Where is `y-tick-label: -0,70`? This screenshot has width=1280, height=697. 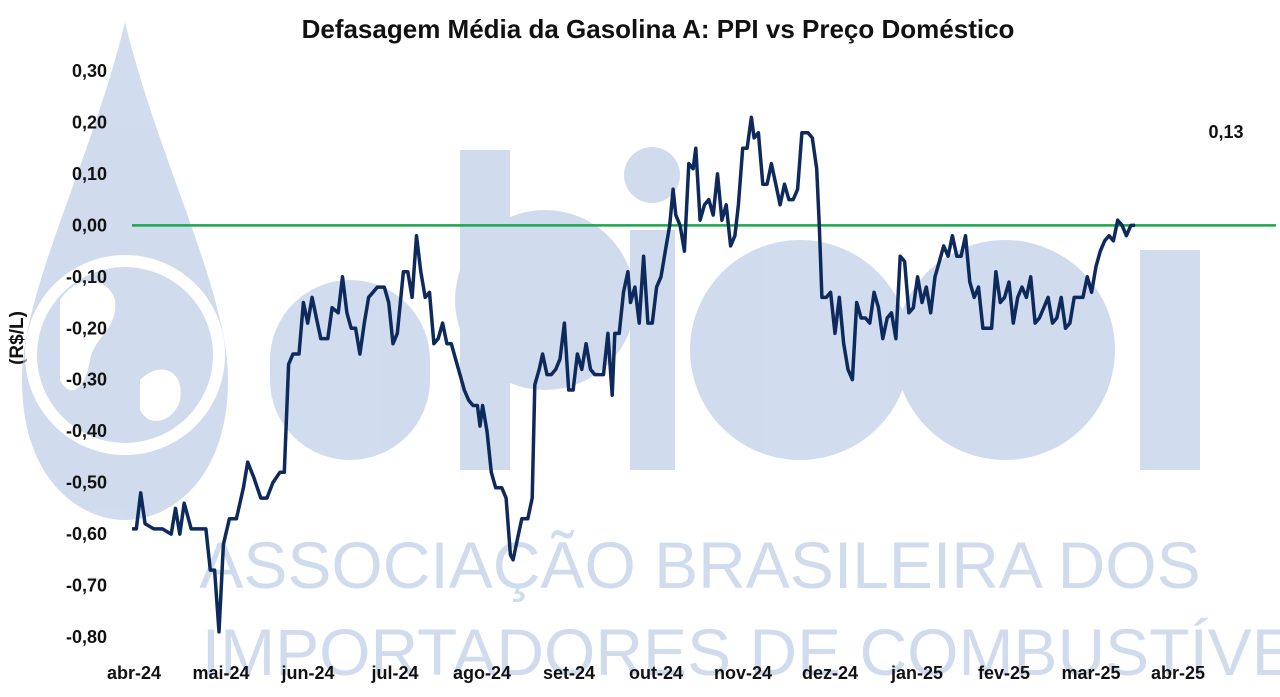 y-tick-label: -0,70 is located at coordinates (86, 586).